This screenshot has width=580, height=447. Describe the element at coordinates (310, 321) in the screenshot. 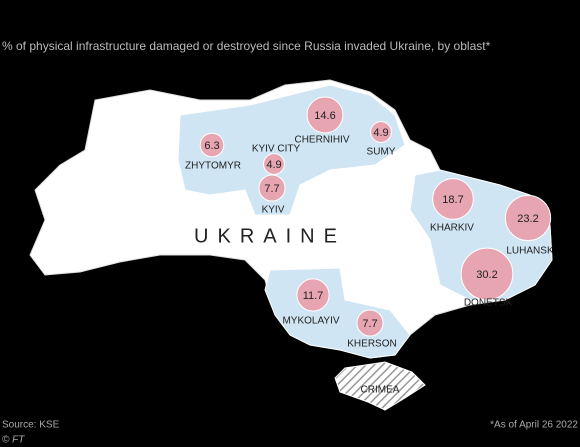

I see `oblast-label: MYKOLAYIV` at that location.